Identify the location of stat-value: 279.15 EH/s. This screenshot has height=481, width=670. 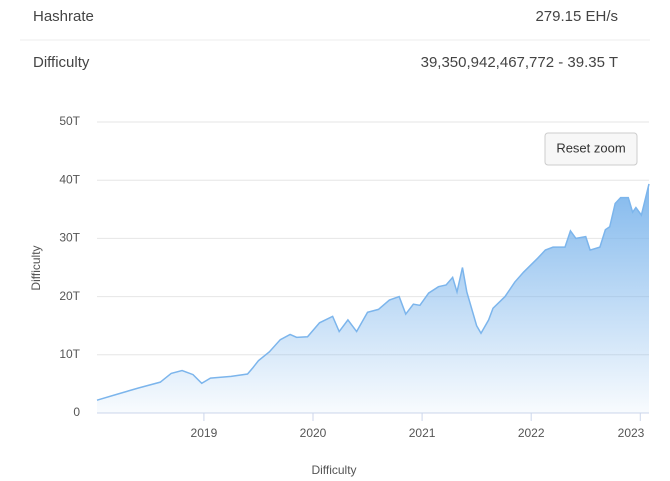
(576, 16).